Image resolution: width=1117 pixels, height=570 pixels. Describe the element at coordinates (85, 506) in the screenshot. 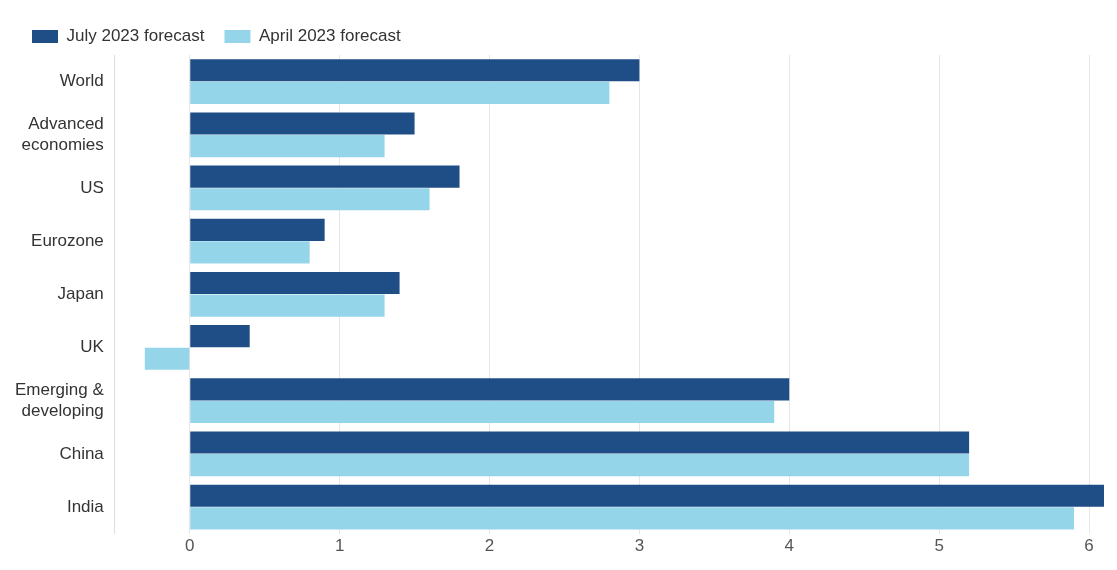

I see `y-tick-label: India` at that location.